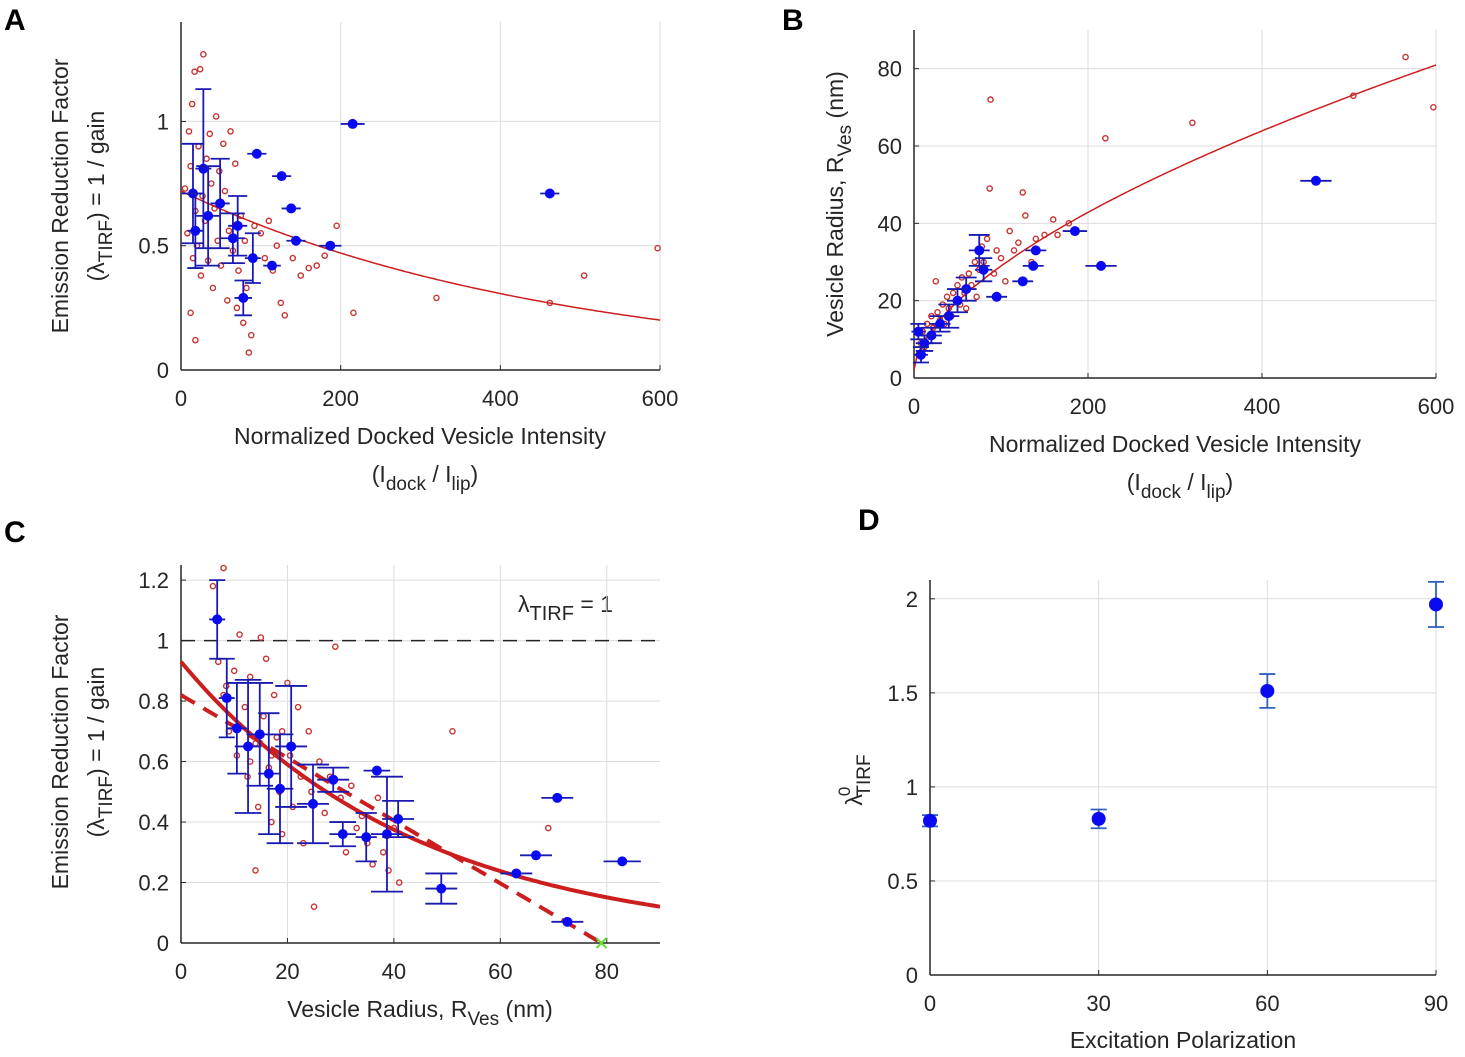 The width and height of the screenshot is (1465, 1057). What do you see at coordinates (855, 779) in the screenshot?
I see `d-ylabel: λ0TIRF` at bounding box center [855, 779].